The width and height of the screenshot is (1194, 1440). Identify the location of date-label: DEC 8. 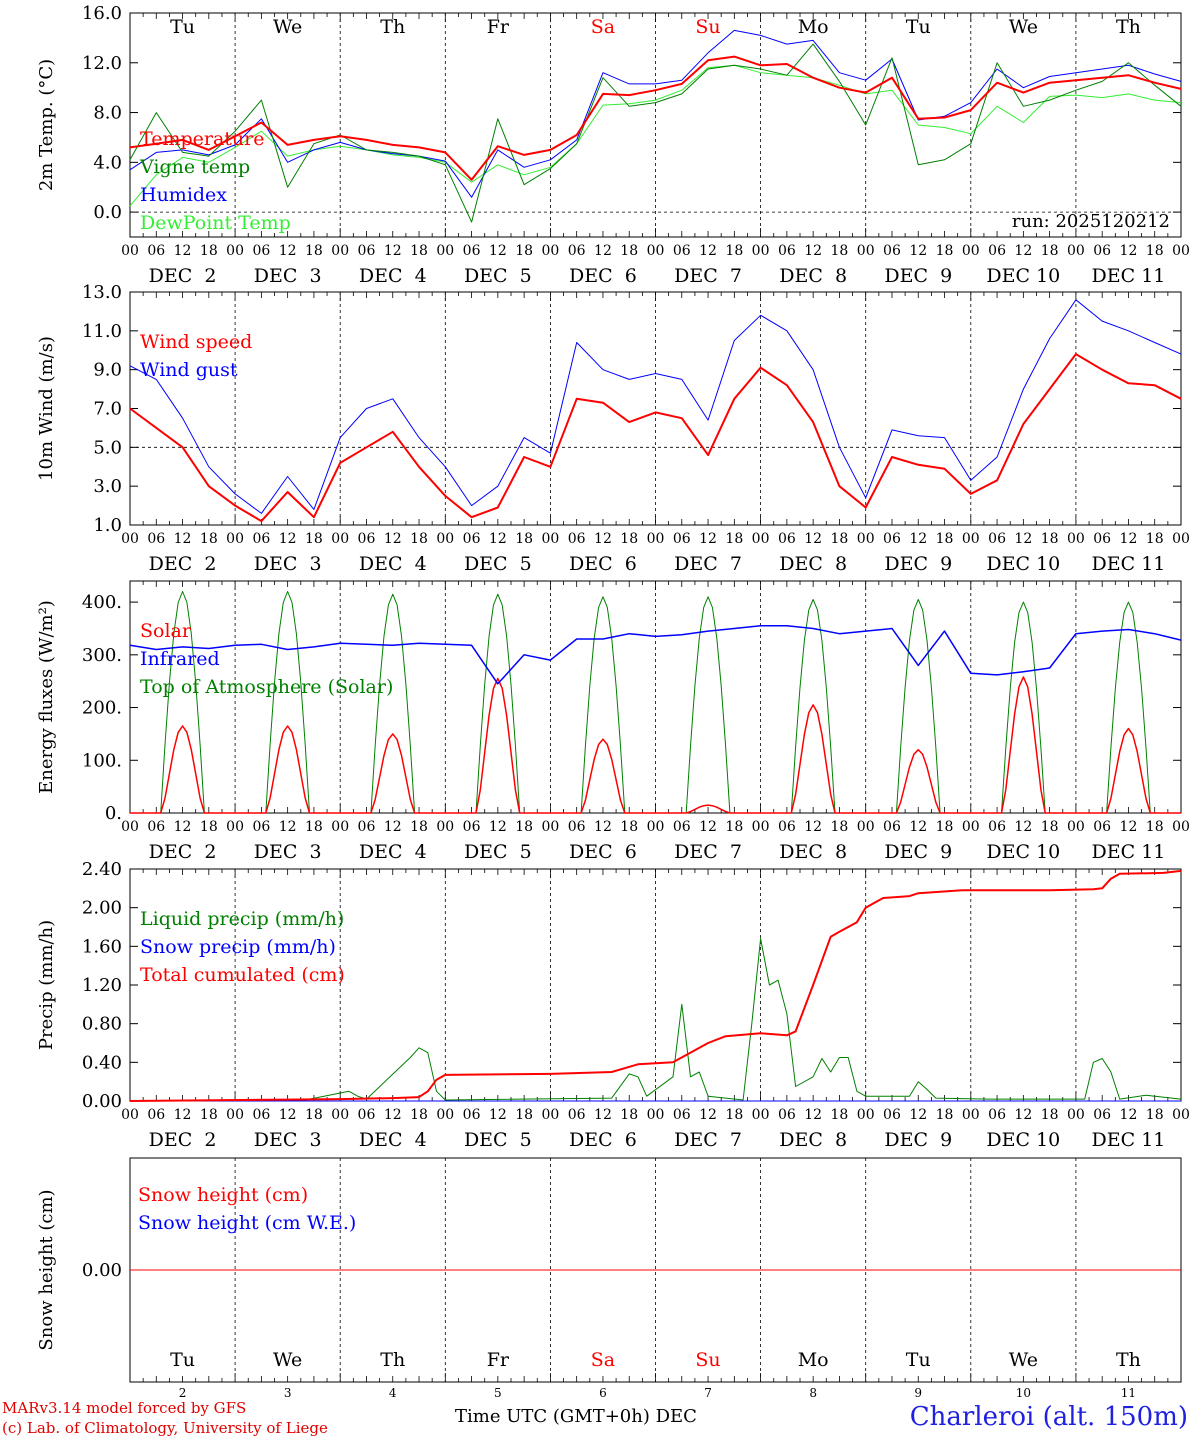
(813, 276).